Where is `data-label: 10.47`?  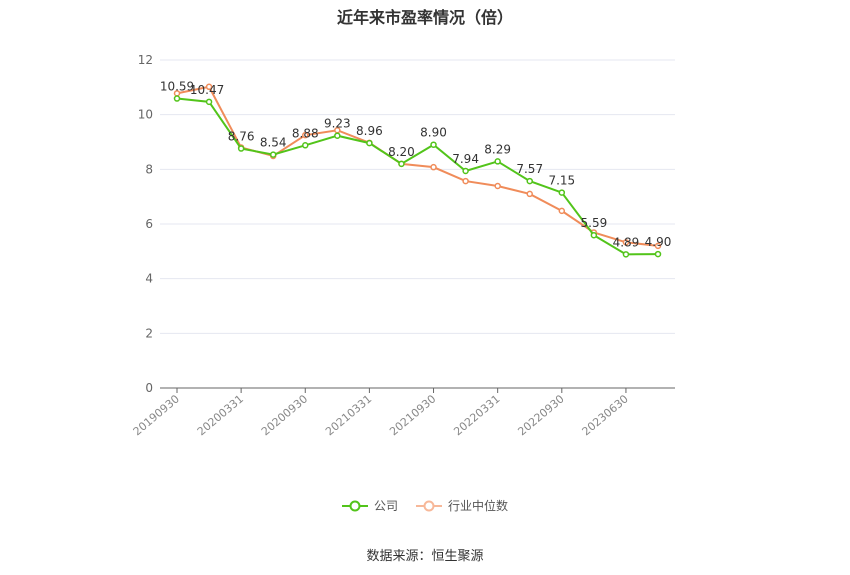
data-label: 10.47 is located at coordinates (207, 90).